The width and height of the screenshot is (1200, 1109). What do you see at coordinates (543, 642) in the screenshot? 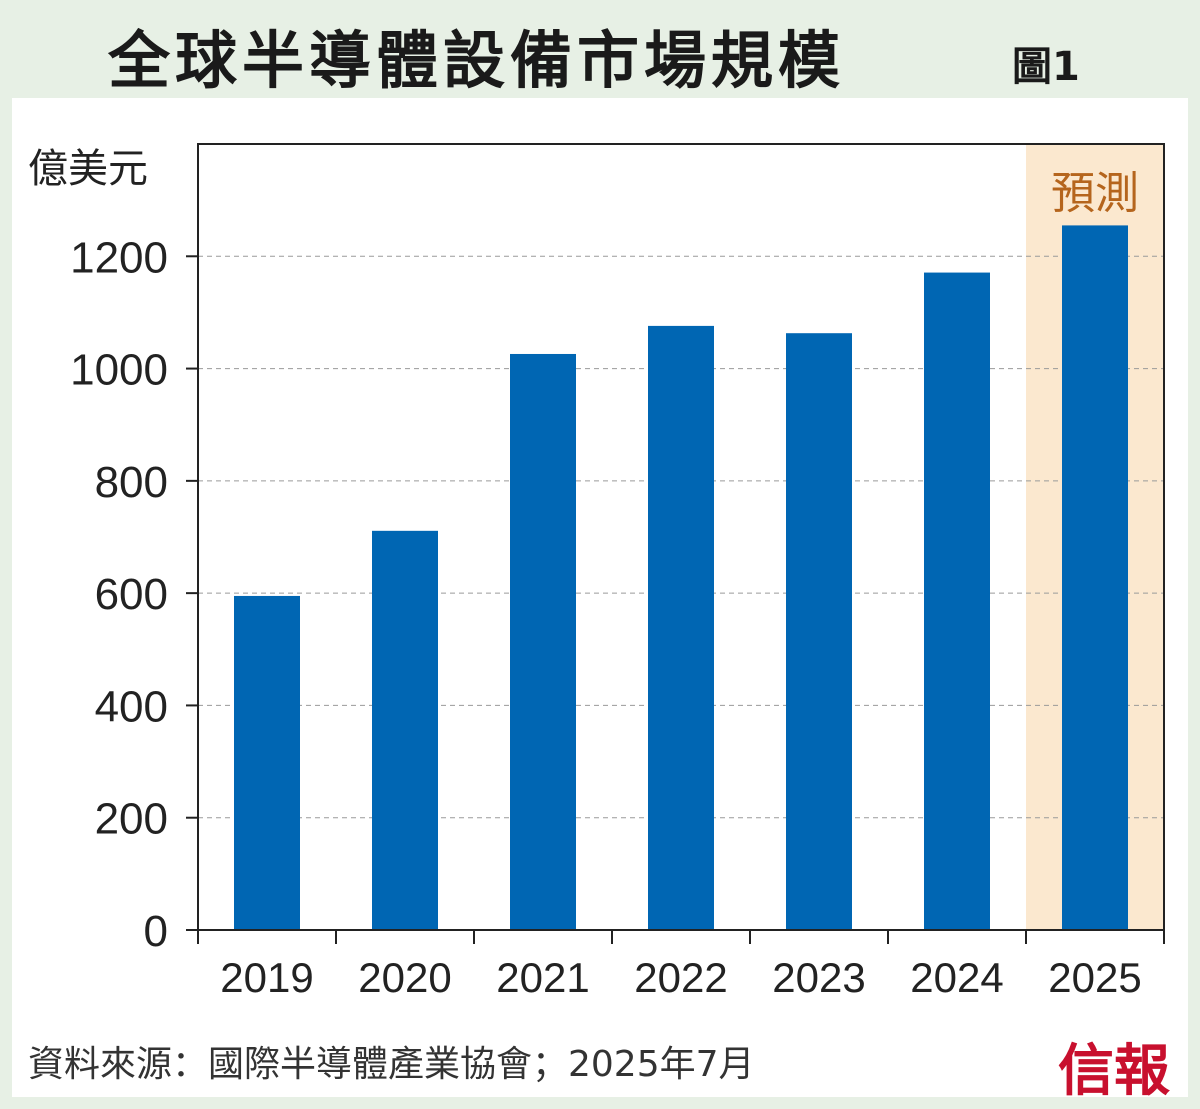
I see `bar-2021` at bounding box center [543, 642].